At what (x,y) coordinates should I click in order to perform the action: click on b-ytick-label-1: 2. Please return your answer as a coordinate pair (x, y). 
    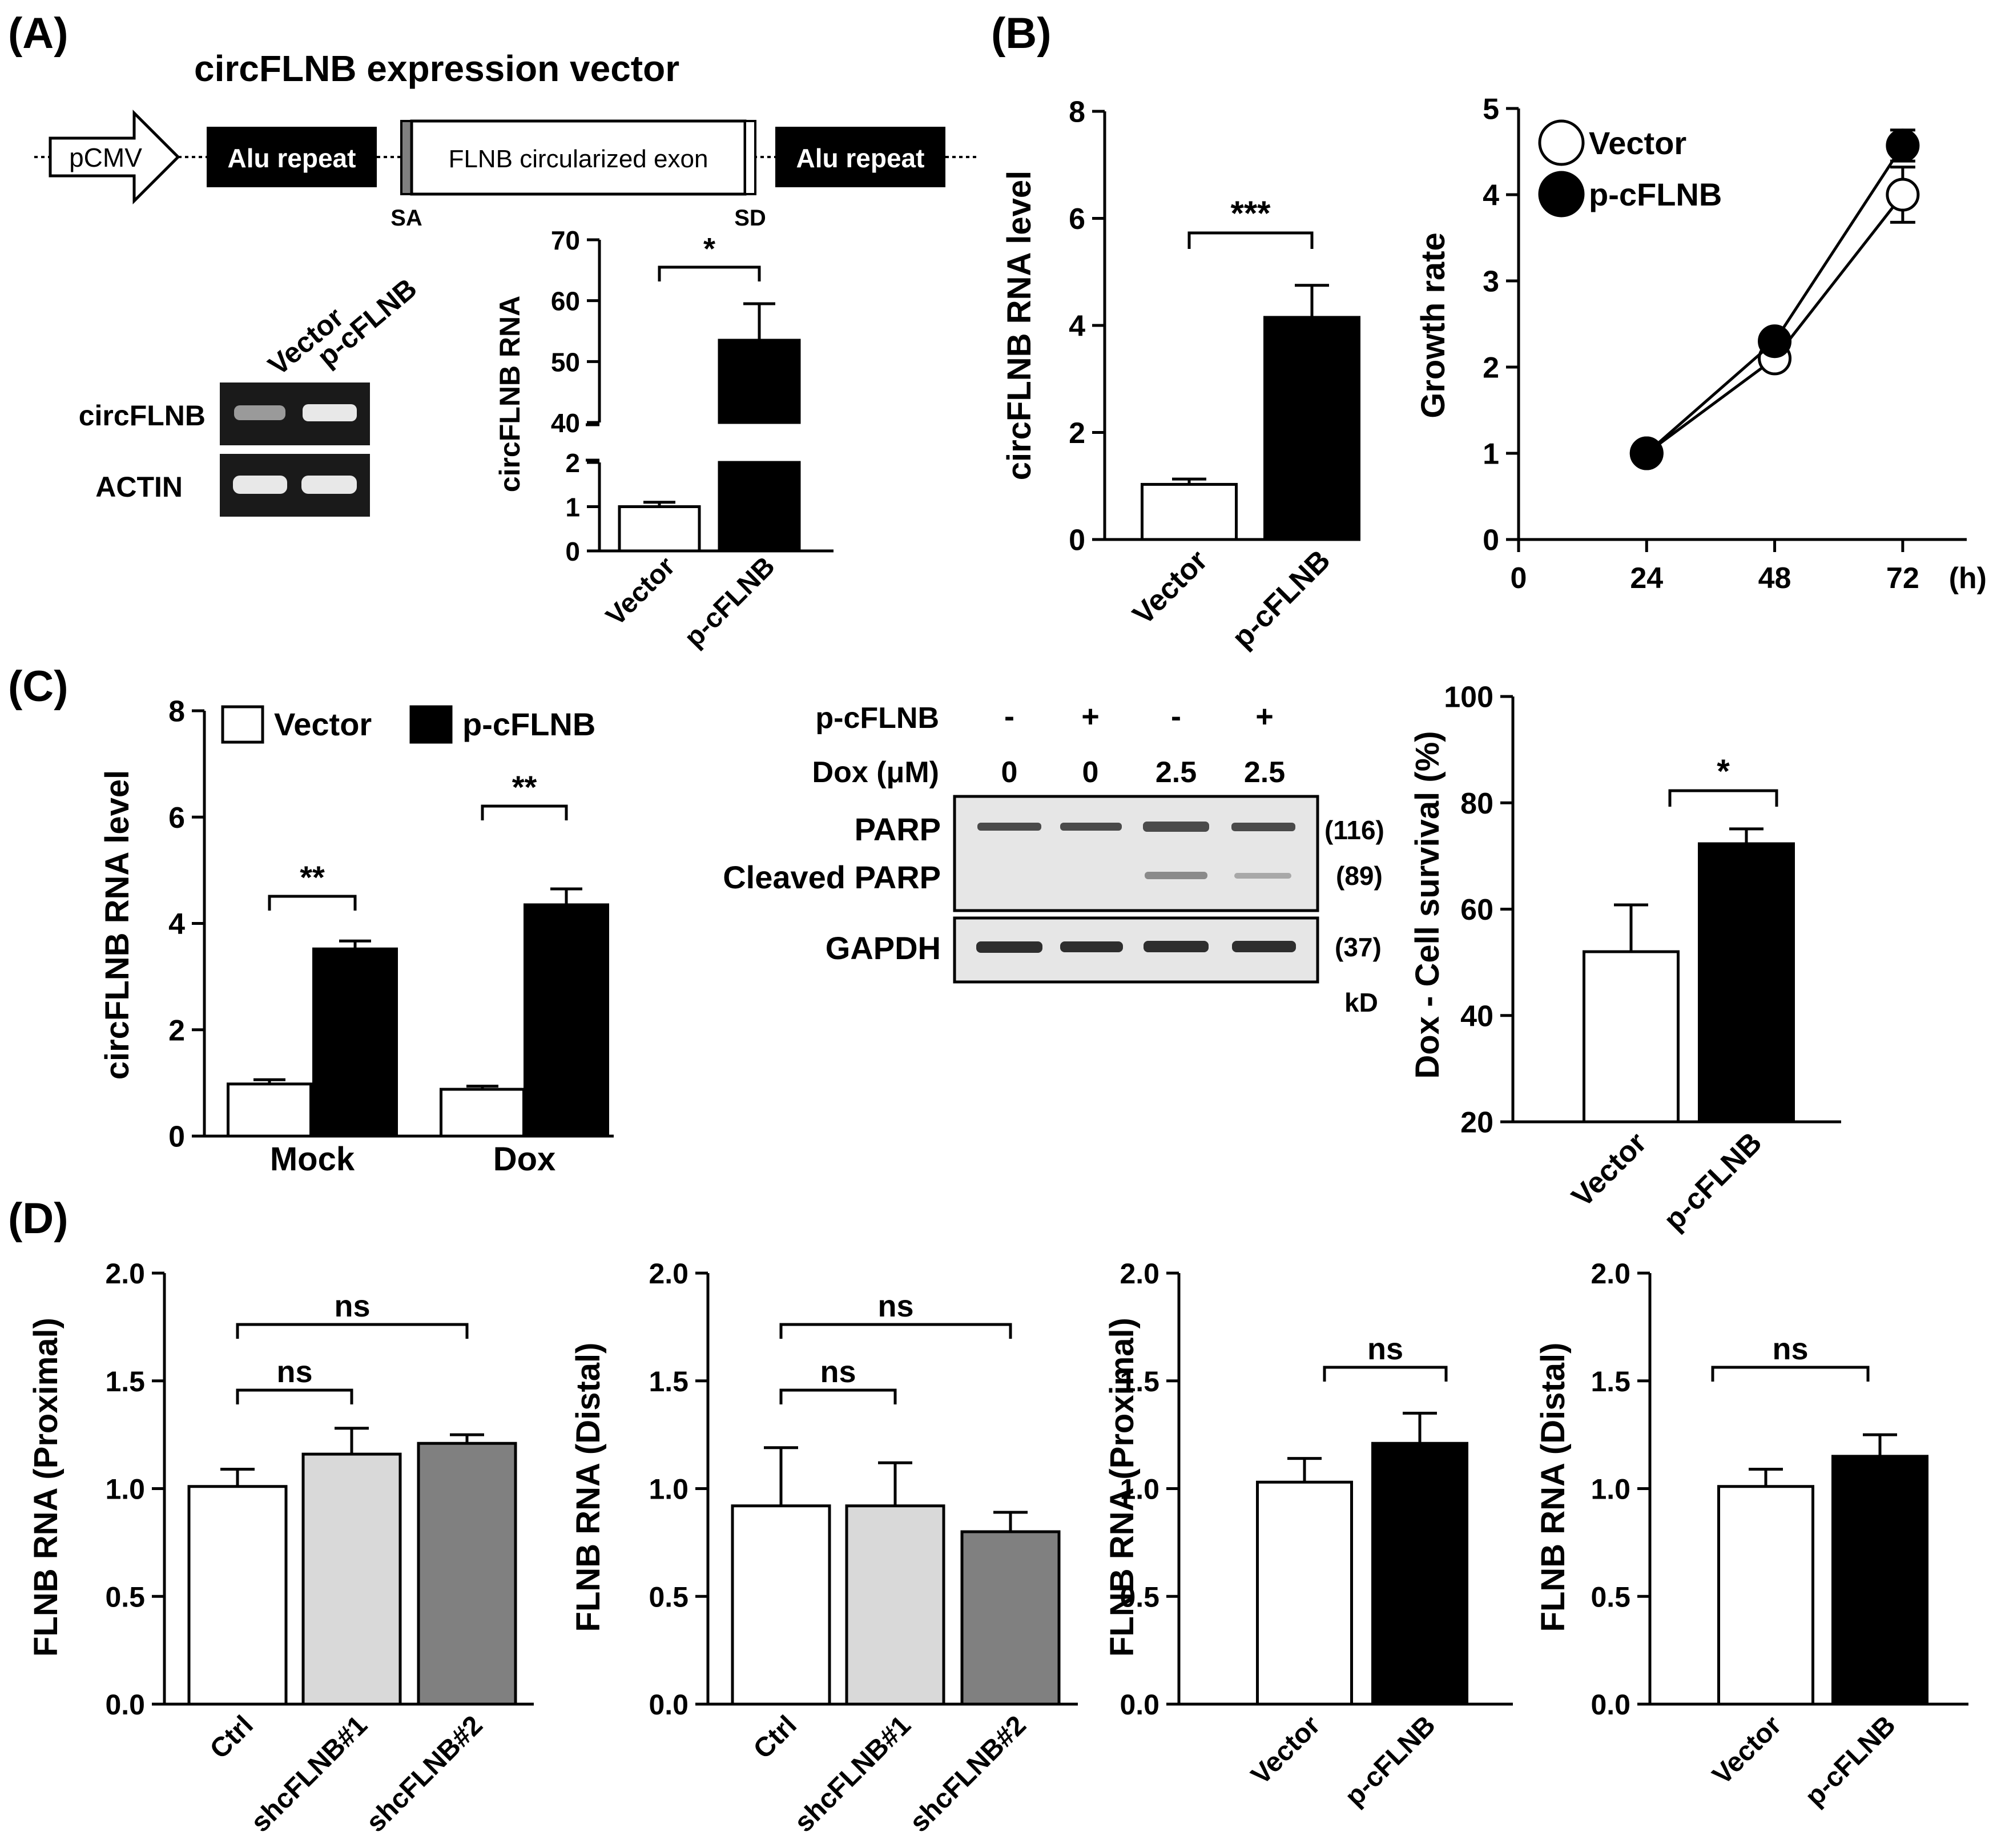
    Looking at the image, I should click on (1077, 433).